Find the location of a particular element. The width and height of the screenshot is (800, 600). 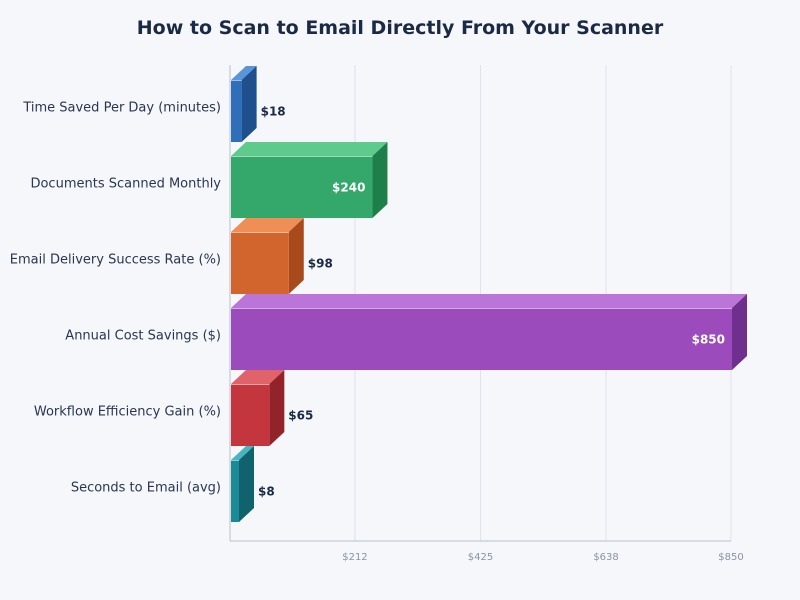

x-tick-label: $850 is located at coordinates (730, 557).